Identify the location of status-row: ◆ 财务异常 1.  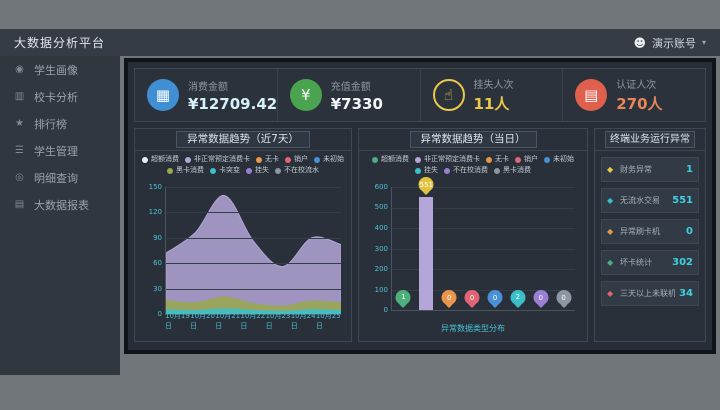
(650, 169).